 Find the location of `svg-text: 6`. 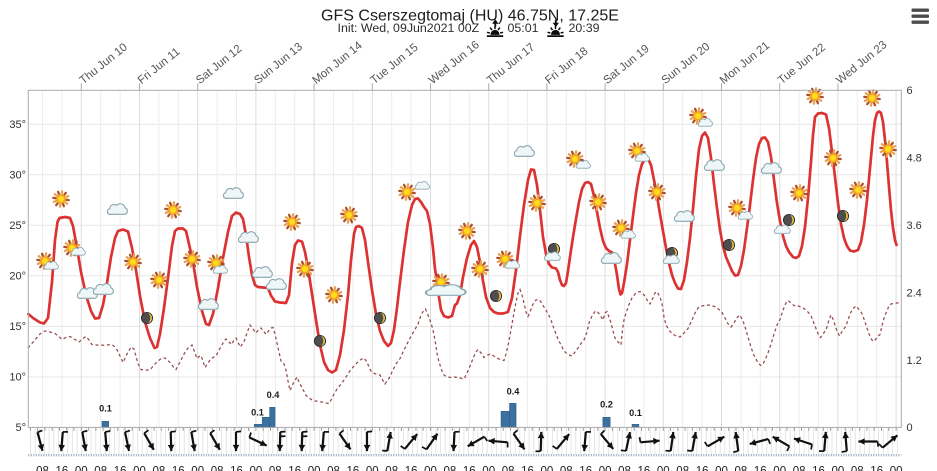

svg-text: 6 is located at coordinates (910, 91).